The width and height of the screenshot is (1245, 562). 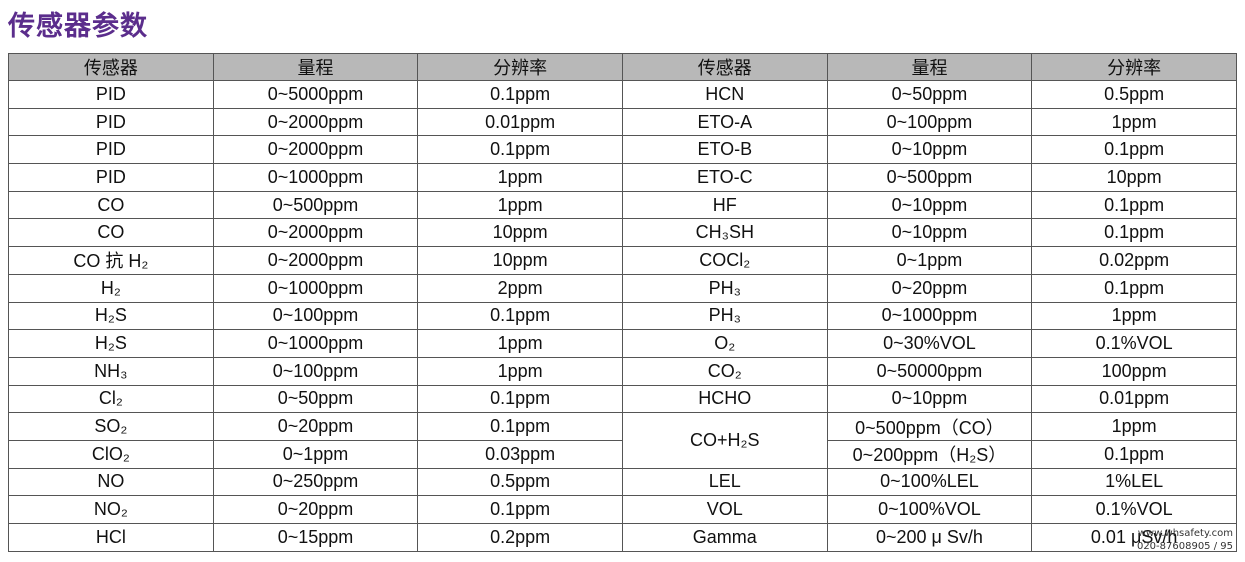 I want to click on title: 传感器参数, so click(x=78, y=26).